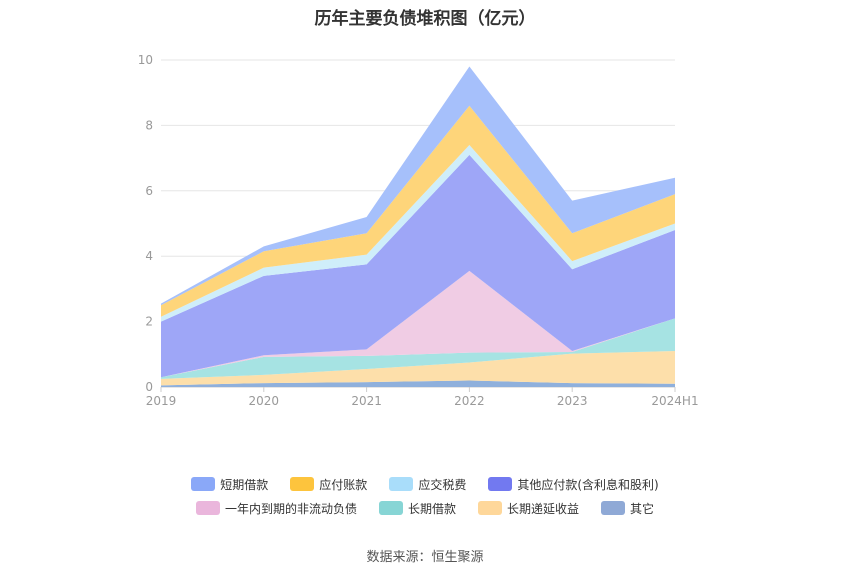 This screenshot has width=850, height=575. Describe the element at coordinates (442, 484) in the screenshot. I see `legend-label: 应交税费` at that location.